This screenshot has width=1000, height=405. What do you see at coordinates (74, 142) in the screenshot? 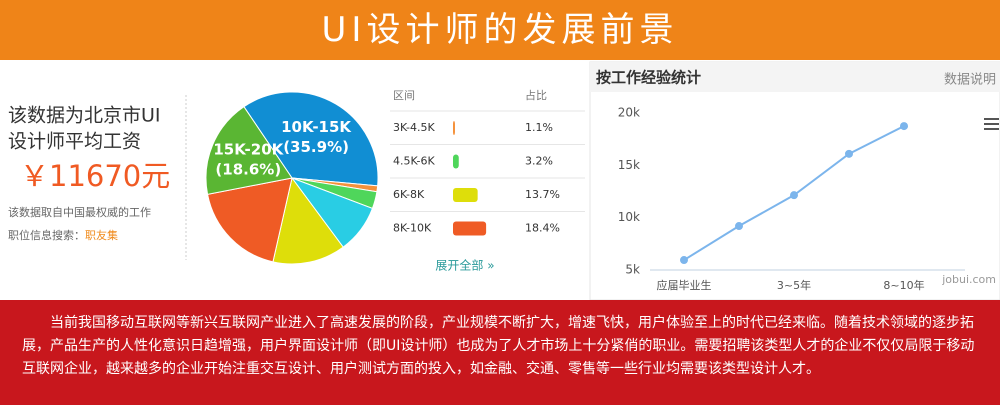
I see `caption: 设计师平均工资` at bounding box center [74, 142].